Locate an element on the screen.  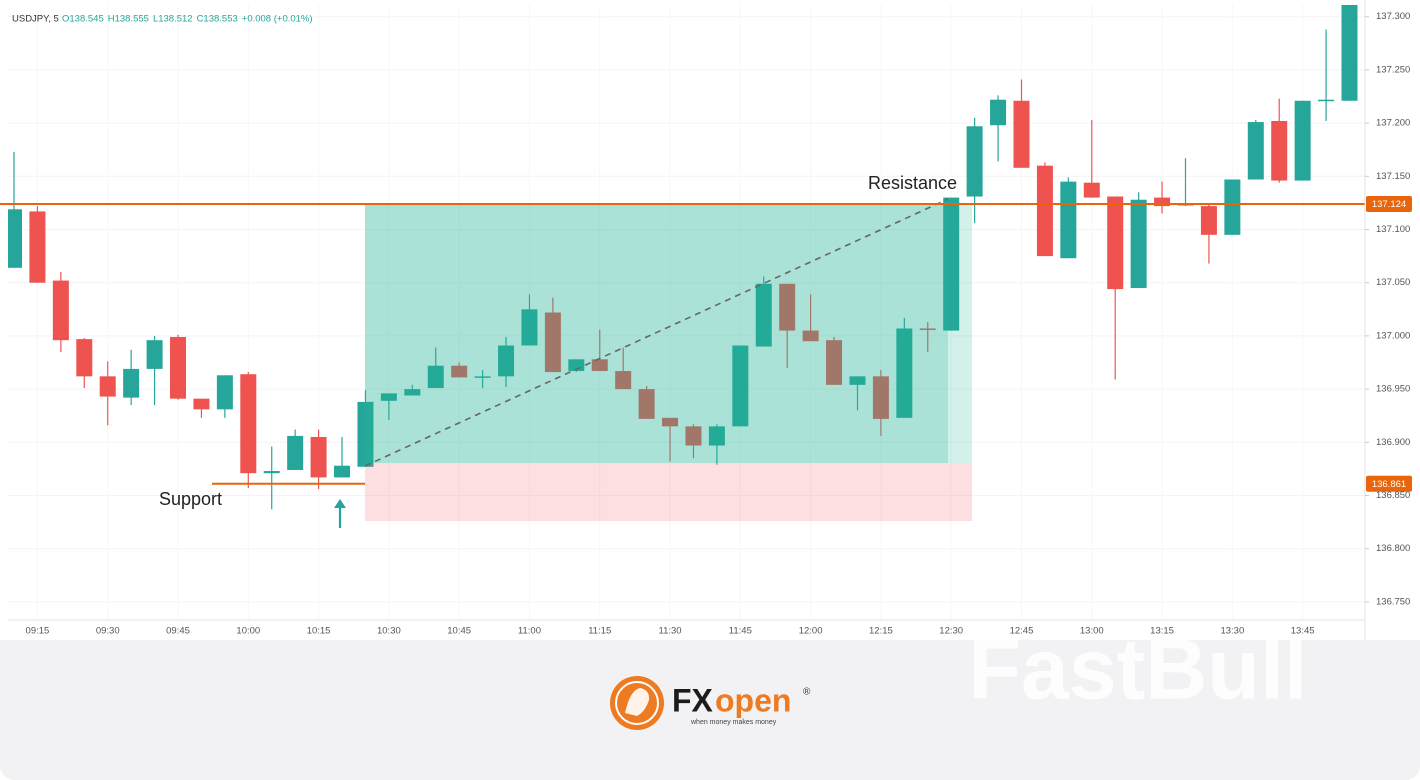
x-tick-label: 11:15 is located at coordinates (599, 631).